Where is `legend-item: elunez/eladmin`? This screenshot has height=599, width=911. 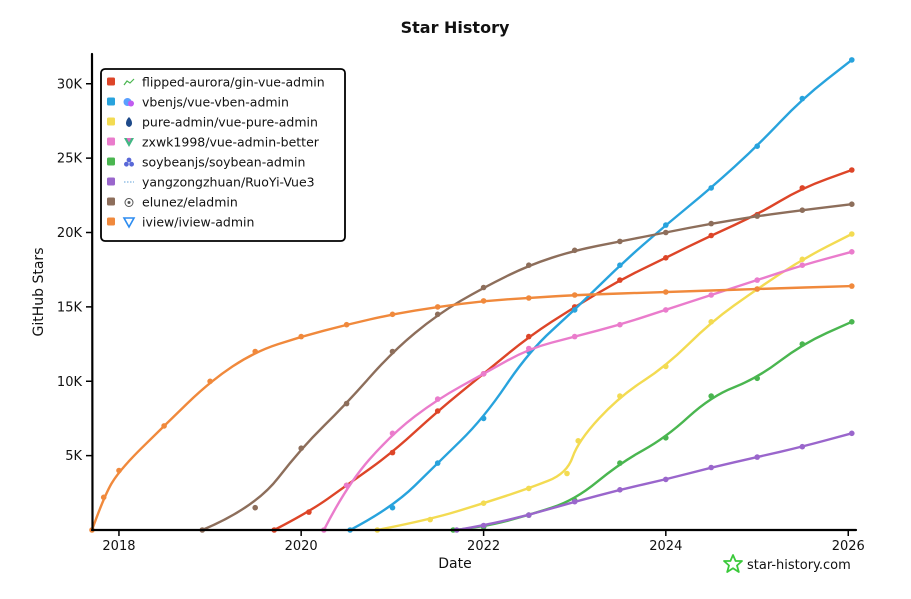
legend-item: elunez/eladmin is located at coordinates (172, 202).